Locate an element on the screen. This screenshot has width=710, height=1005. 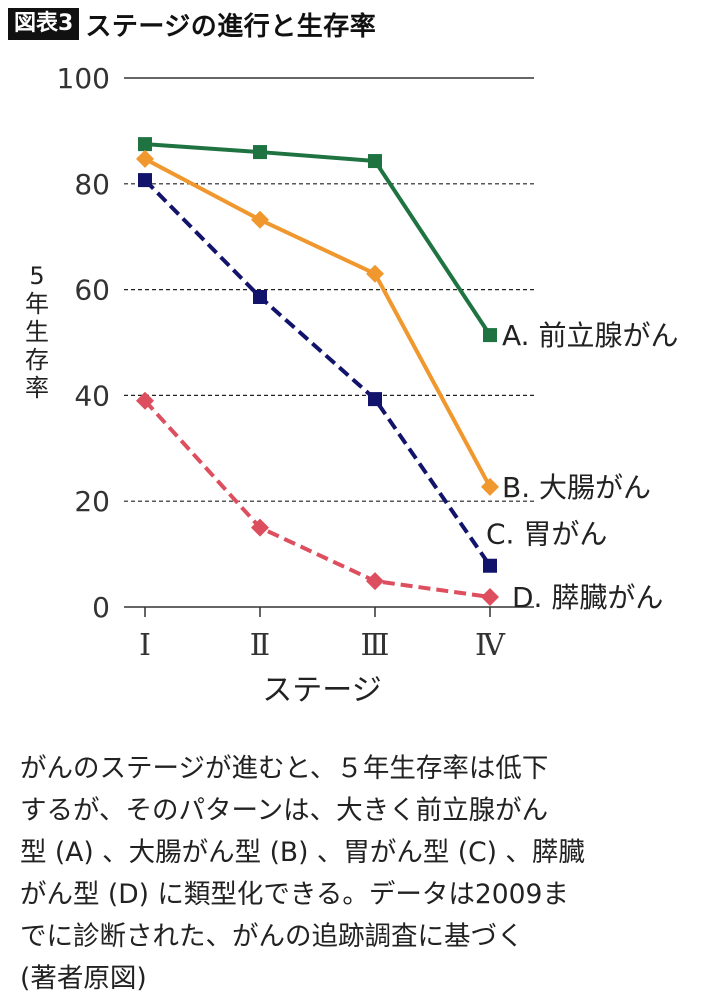
series-a is located at coordinates (317, 240).